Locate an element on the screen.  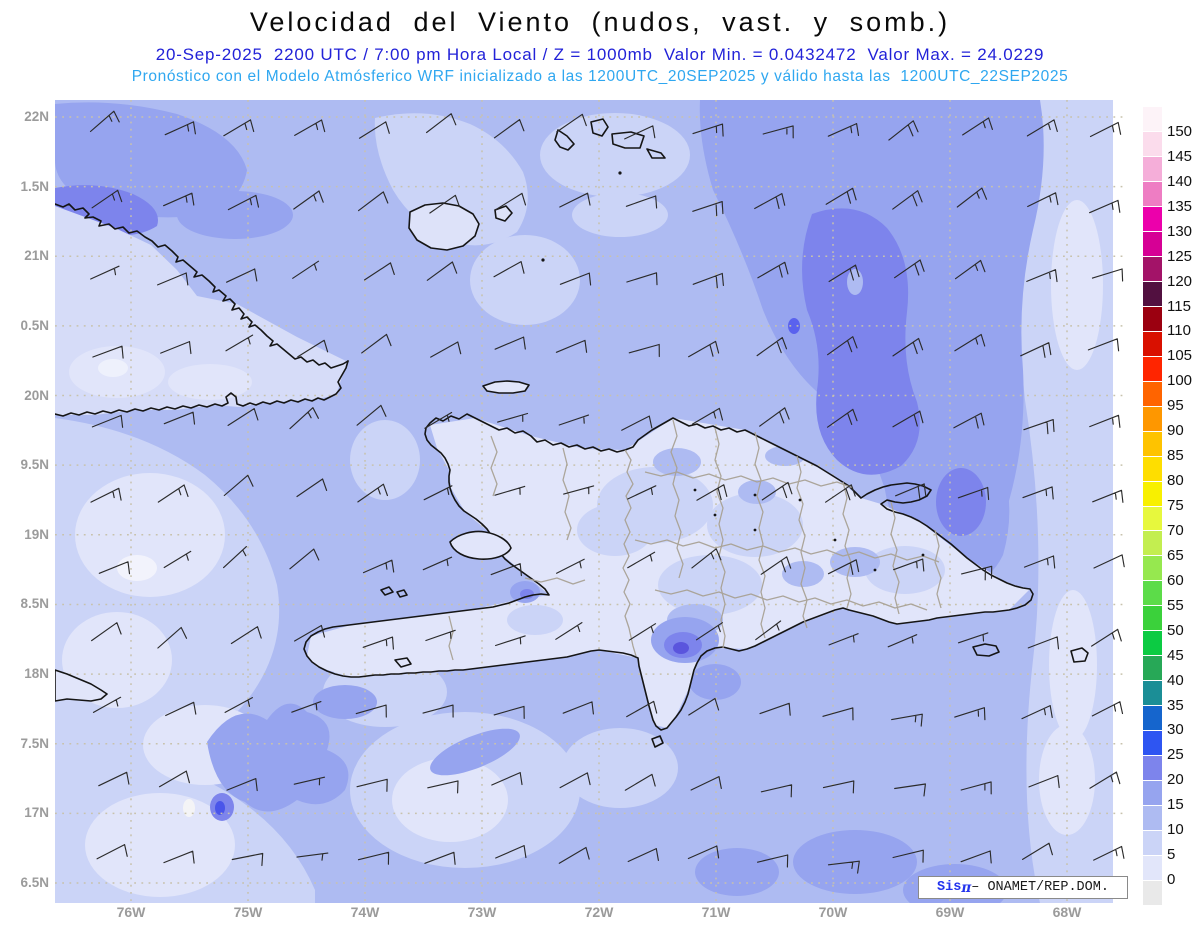
attribution-org: ONAMET/REP.DOM. is located at coordinates (1048, 887).